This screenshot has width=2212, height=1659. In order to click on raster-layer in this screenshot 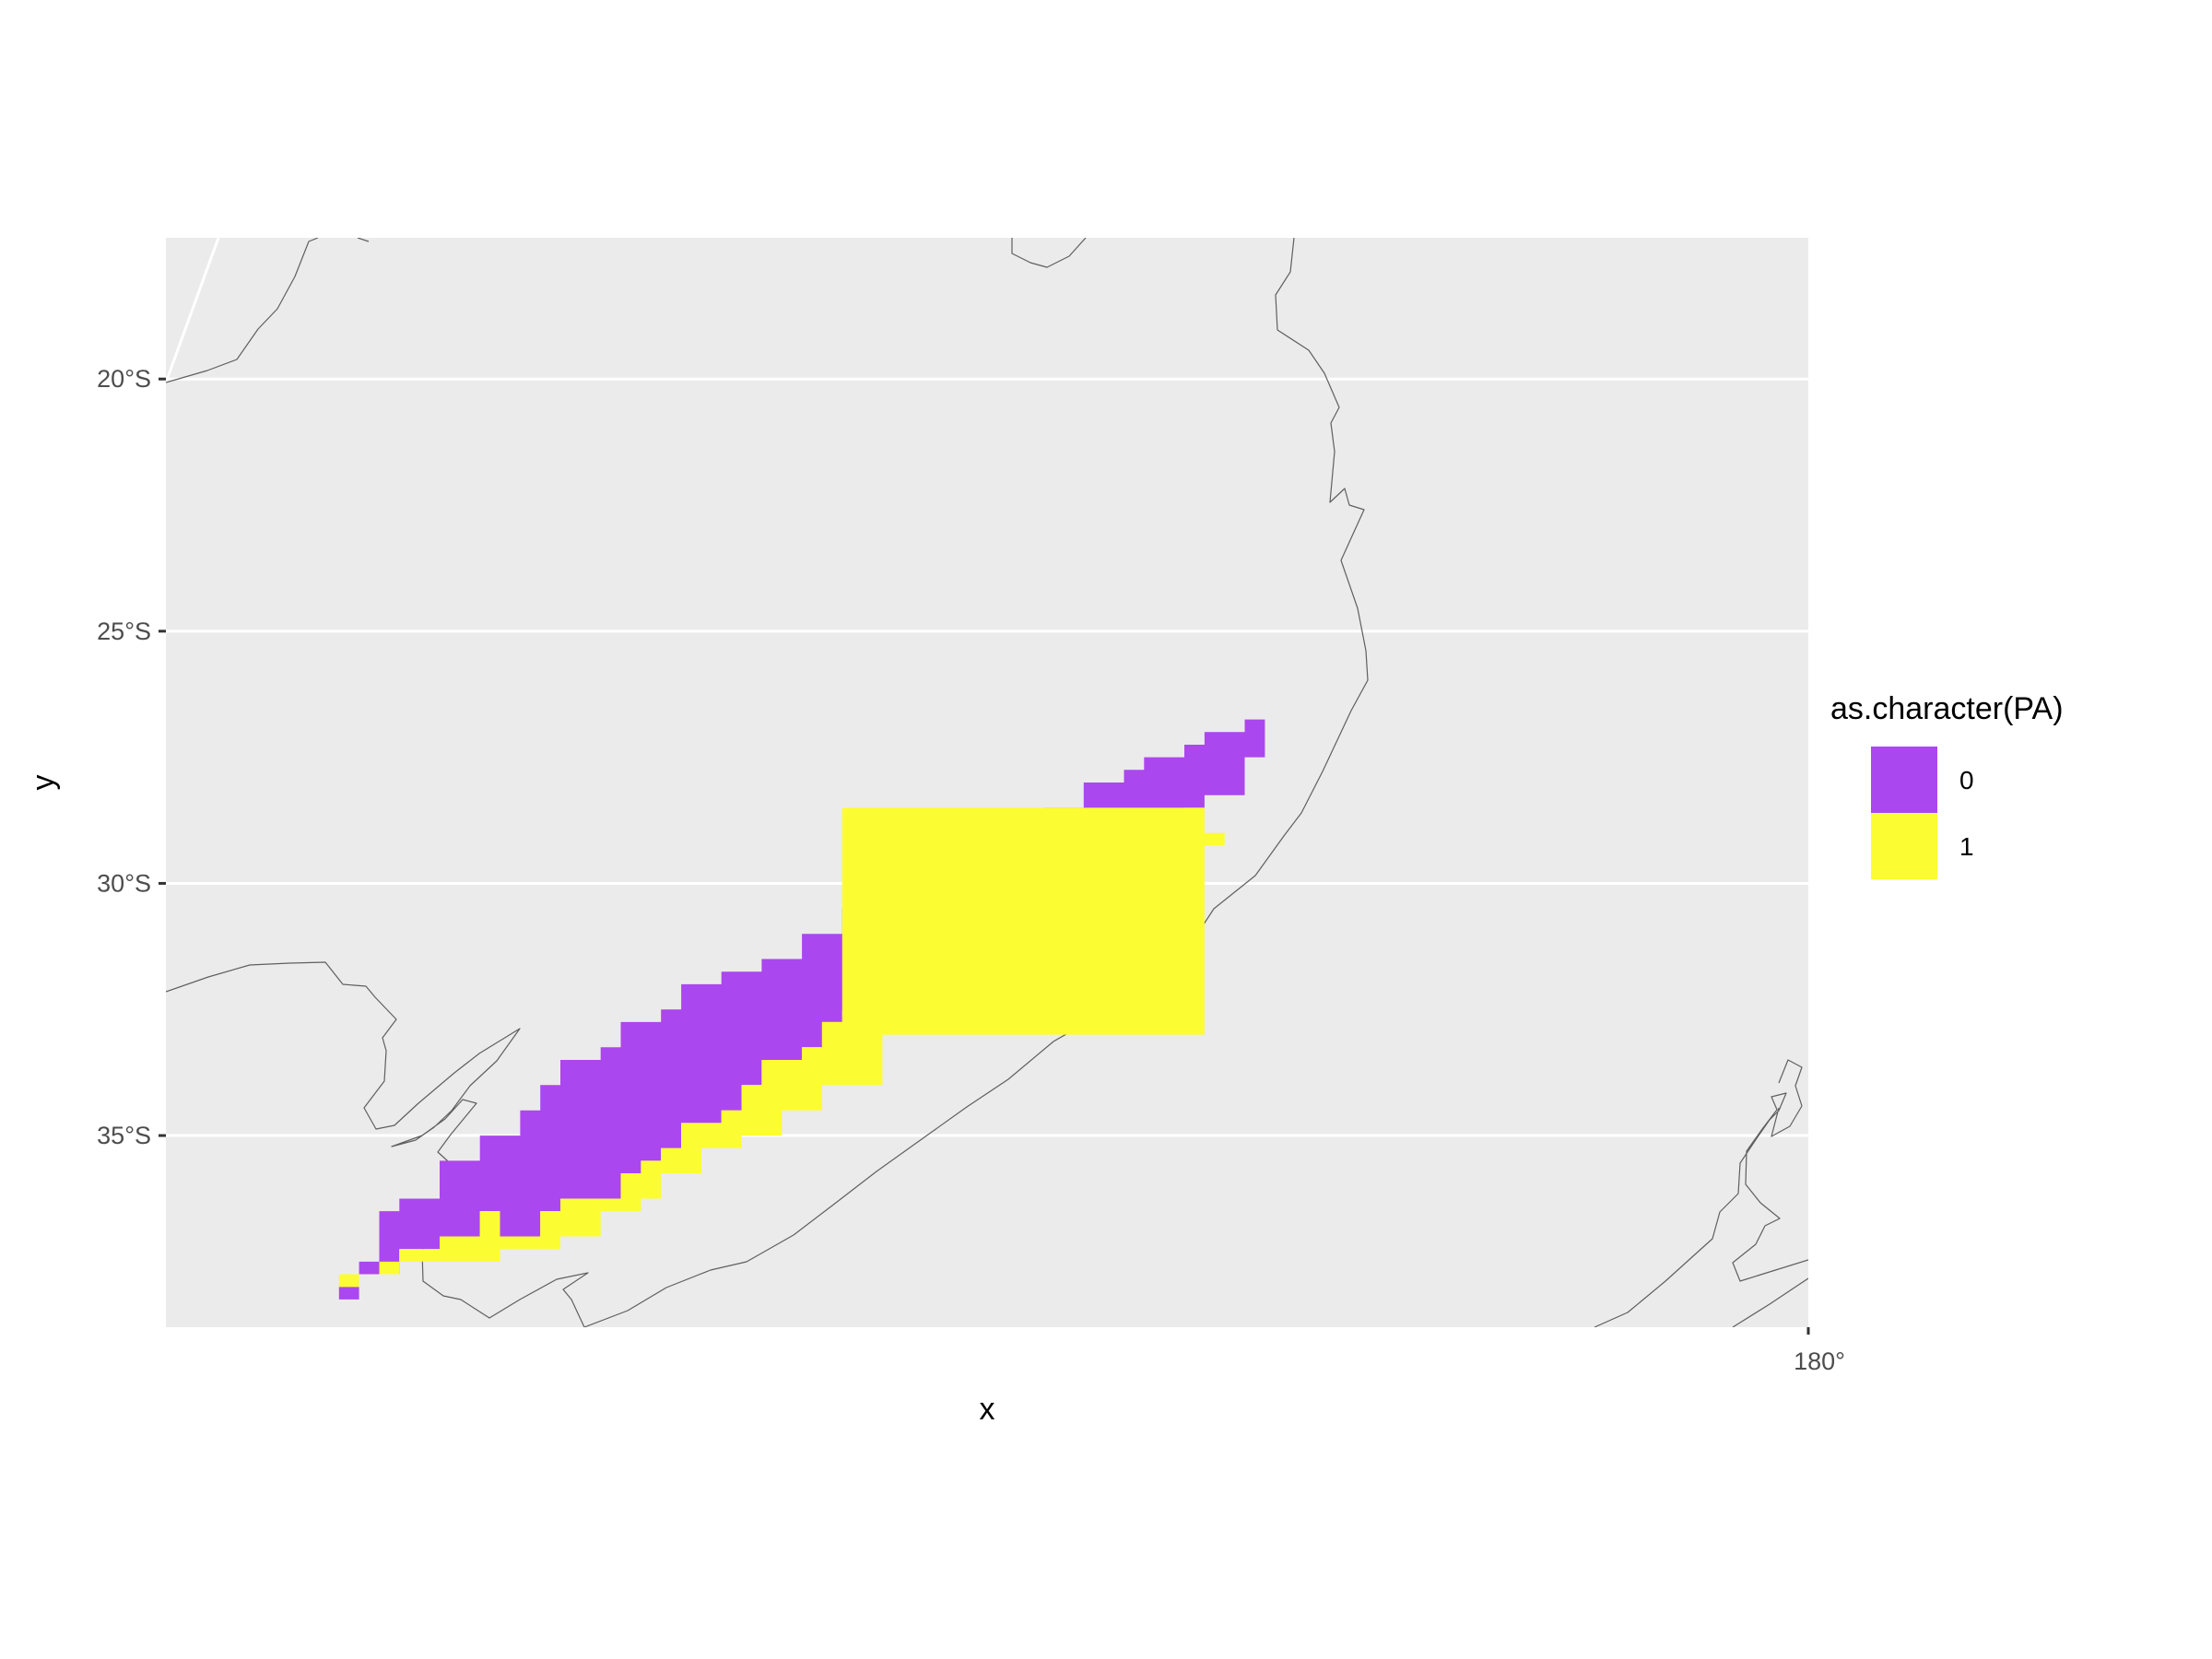, I will do `click(801, 1009)`.